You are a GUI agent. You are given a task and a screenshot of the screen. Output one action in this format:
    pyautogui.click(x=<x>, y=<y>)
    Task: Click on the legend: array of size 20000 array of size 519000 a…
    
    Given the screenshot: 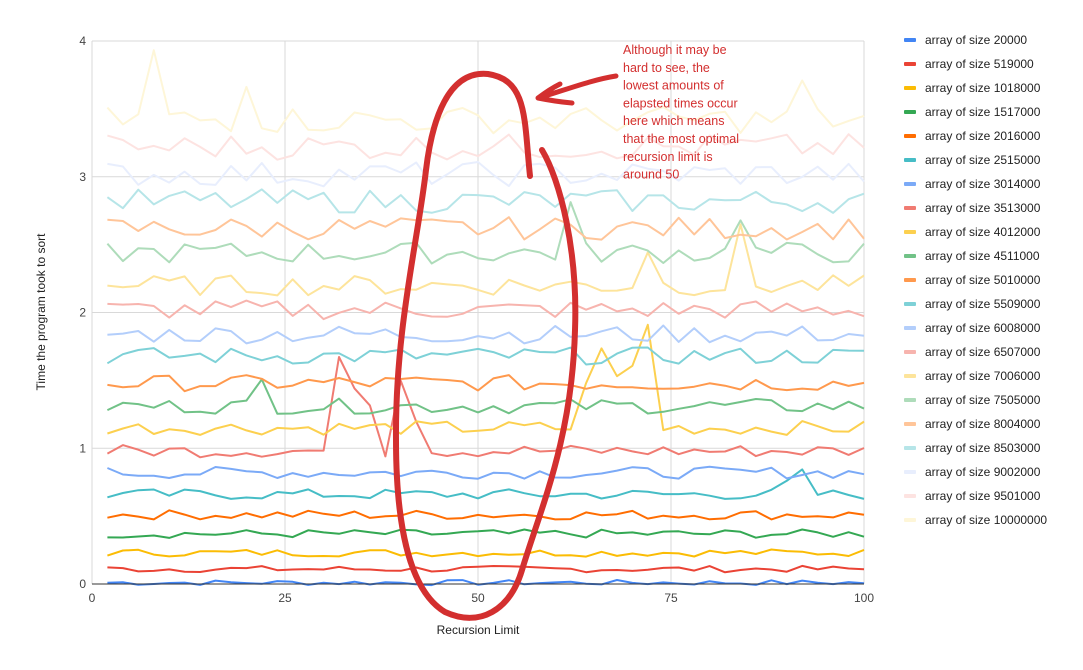 What is the action you would take?
    pyautogui.click(x=975, y=280)
    